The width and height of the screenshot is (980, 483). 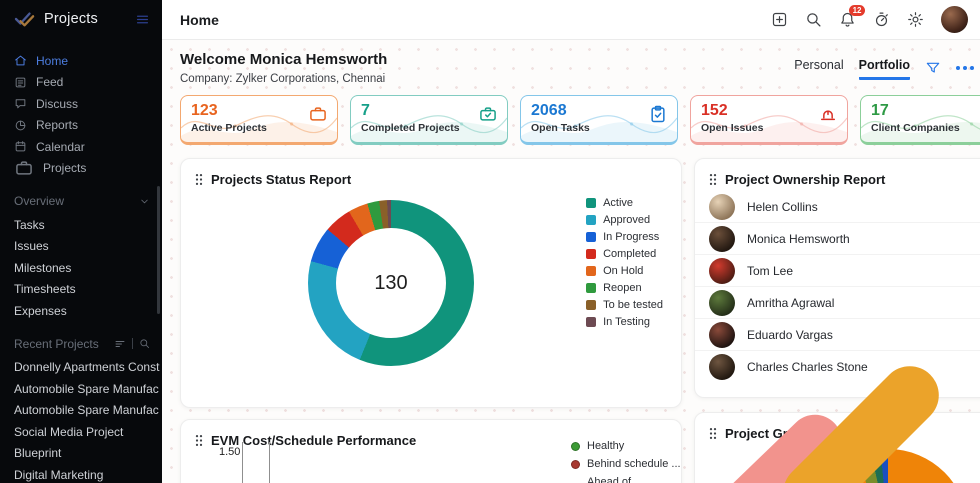 I want to click on owner-name: Eduardo Vargas, so click(x=790, y=334).